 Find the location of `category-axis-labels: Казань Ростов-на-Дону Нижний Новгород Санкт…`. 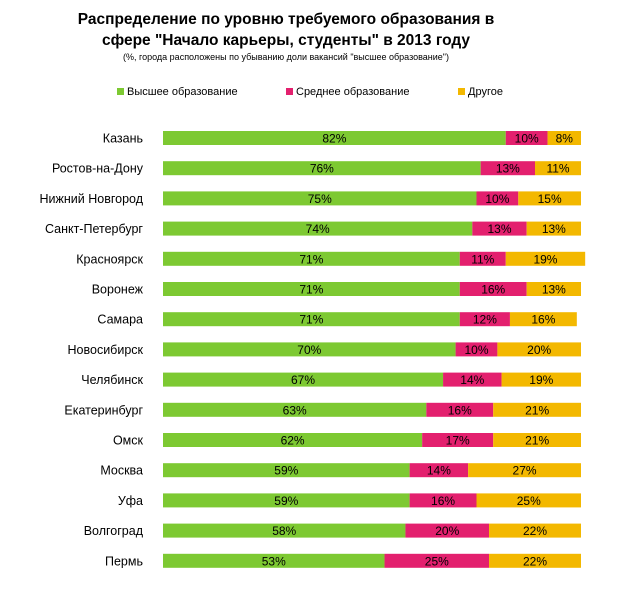

category-axis-labels: Казань Ростов-на-Дону Нижний Новгород Санкт… is located at coordinates (92, 350).